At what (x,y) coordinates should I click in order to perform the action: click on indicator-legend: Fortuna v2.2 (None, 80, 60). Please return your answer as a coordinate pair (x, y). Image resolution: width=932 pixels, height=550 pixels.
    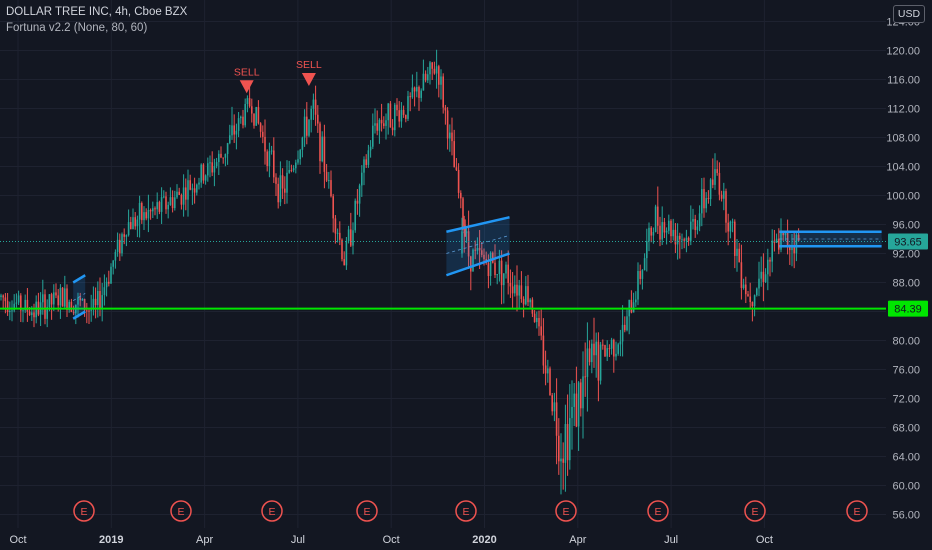
    Looking at the image, I should click on (77, 28).